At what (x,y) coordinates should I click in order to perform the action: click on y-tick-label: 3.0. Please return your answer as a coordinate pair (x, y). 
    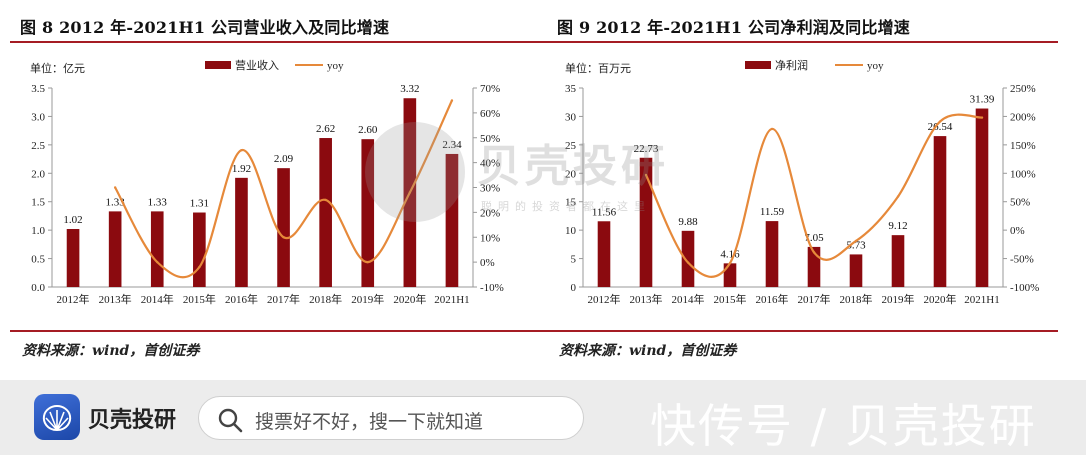
    Looking at the image, I should click on (38, 117).